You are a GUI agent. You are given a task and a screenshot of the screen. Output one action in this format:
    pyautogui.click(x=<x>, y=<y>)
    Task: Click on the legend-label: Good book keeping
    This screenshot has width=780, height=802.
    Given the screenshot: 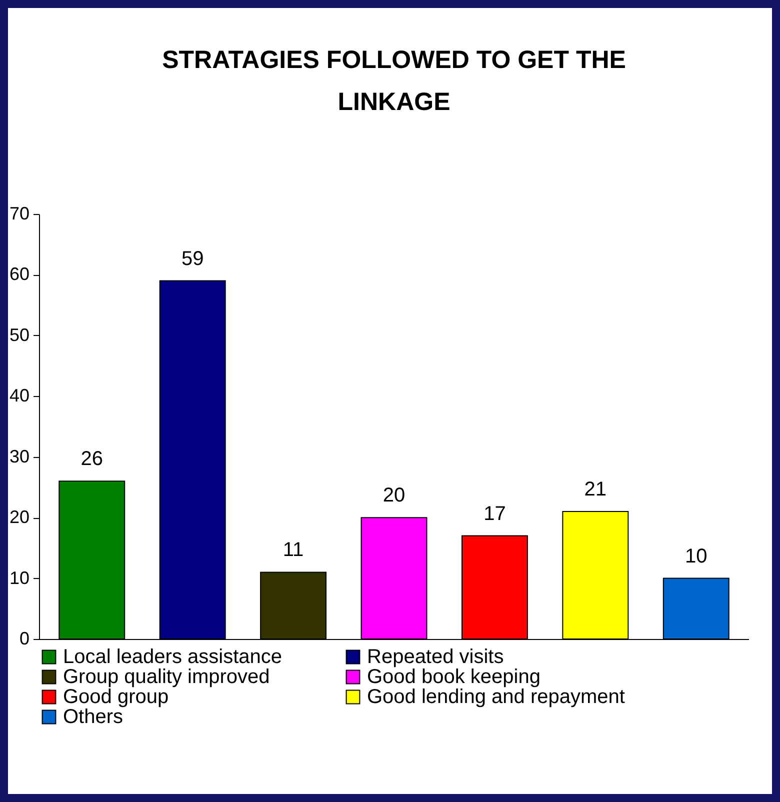 What is the action you would take?
    pyautogui.click(x=453, y=677)
    